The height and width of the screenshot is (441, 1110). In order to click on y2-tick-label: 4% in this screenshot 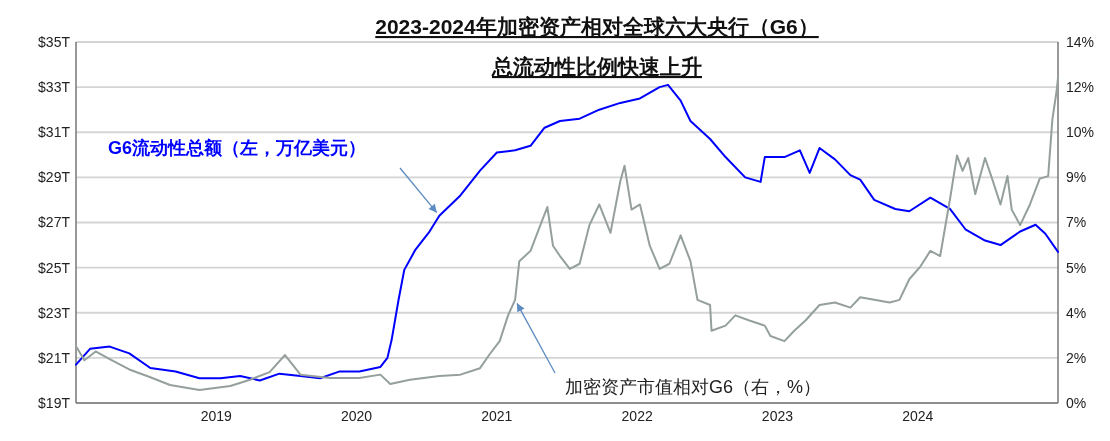, I will do `click(1076, 312)`.